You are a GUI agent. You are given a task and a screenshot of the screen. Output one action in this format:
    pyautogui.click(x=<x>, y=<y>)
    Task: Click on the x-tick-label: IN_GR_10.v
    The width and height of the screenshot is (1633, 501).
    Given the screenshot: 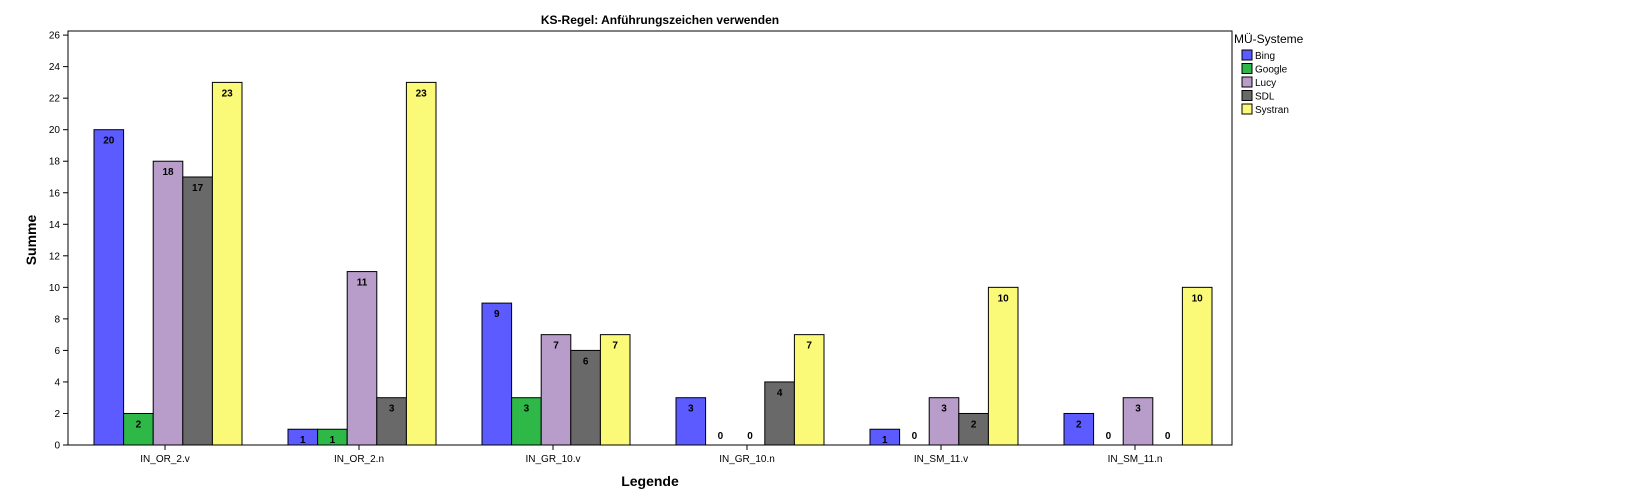 What is the action you would take?
    pyautogui.click(x=552, y=459)
    